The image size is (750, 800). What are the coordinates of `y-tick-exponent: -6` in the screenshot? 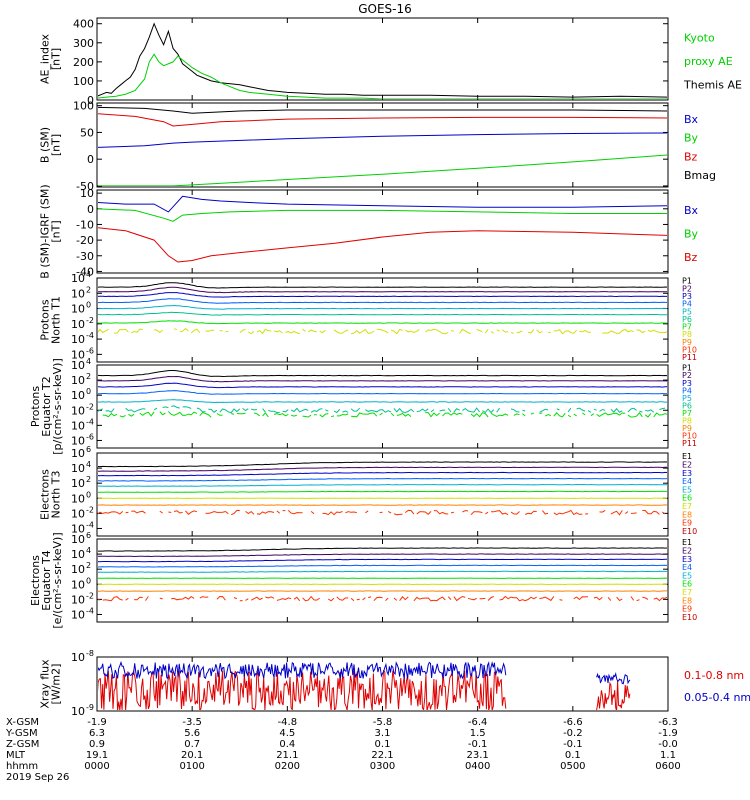 It's located at (90, 350).